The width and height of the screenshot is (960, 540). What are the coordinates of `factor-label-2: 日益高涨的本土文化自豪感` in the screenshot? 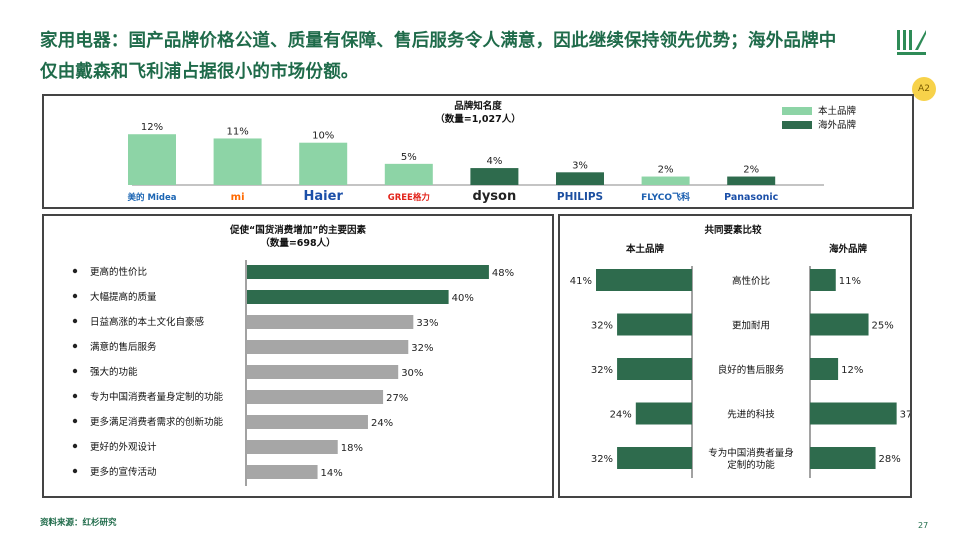 It's located at (147, 322).